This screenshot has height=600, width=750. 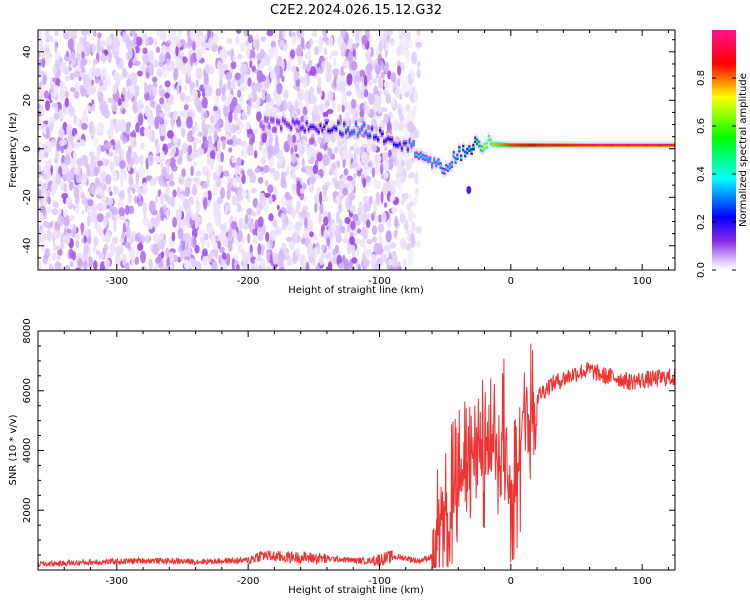 What do you see at coordinates (701, 126) in the screenshot?
I see `colorbar-tick-label: 0.6` at bounding box center [701, 126].